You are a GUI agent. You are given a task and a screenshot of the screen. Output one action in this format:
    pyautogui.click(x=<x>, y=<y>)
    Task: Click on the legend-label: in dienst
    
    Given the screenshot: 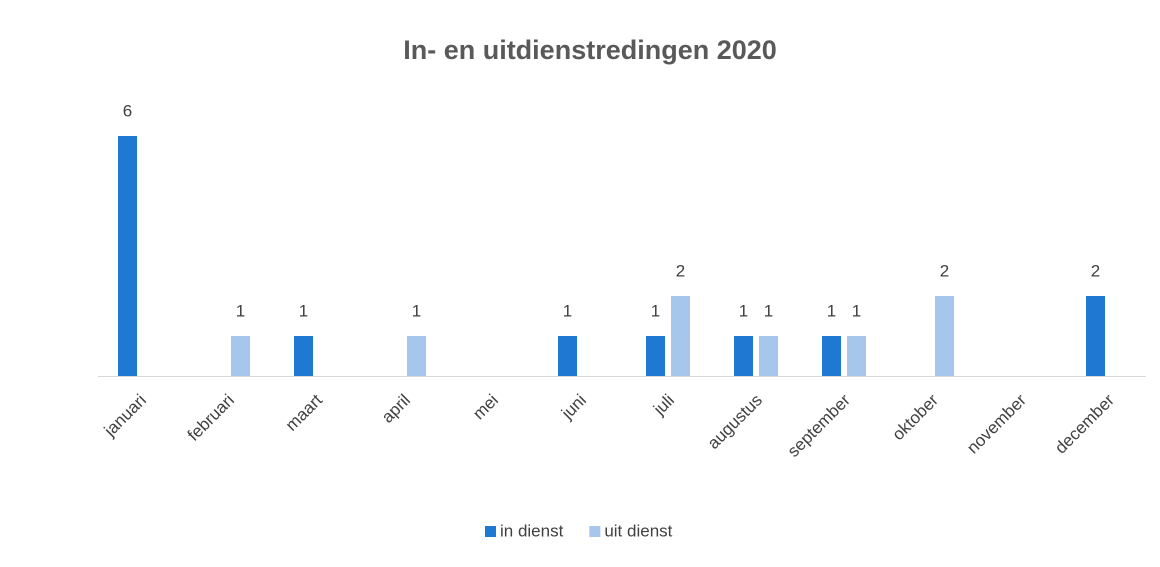 What is the action you would take?
    pyautogui.click(x=532, y=530)
    